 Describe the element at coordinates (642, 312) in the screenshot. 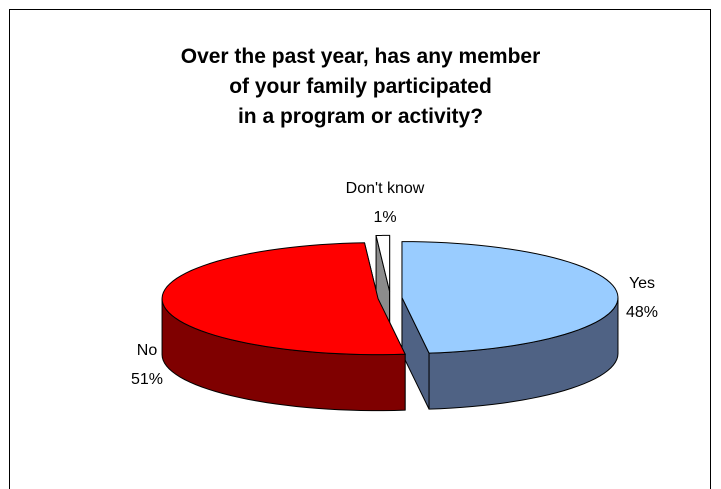

I see `slice-value-0: 48%` at that location.